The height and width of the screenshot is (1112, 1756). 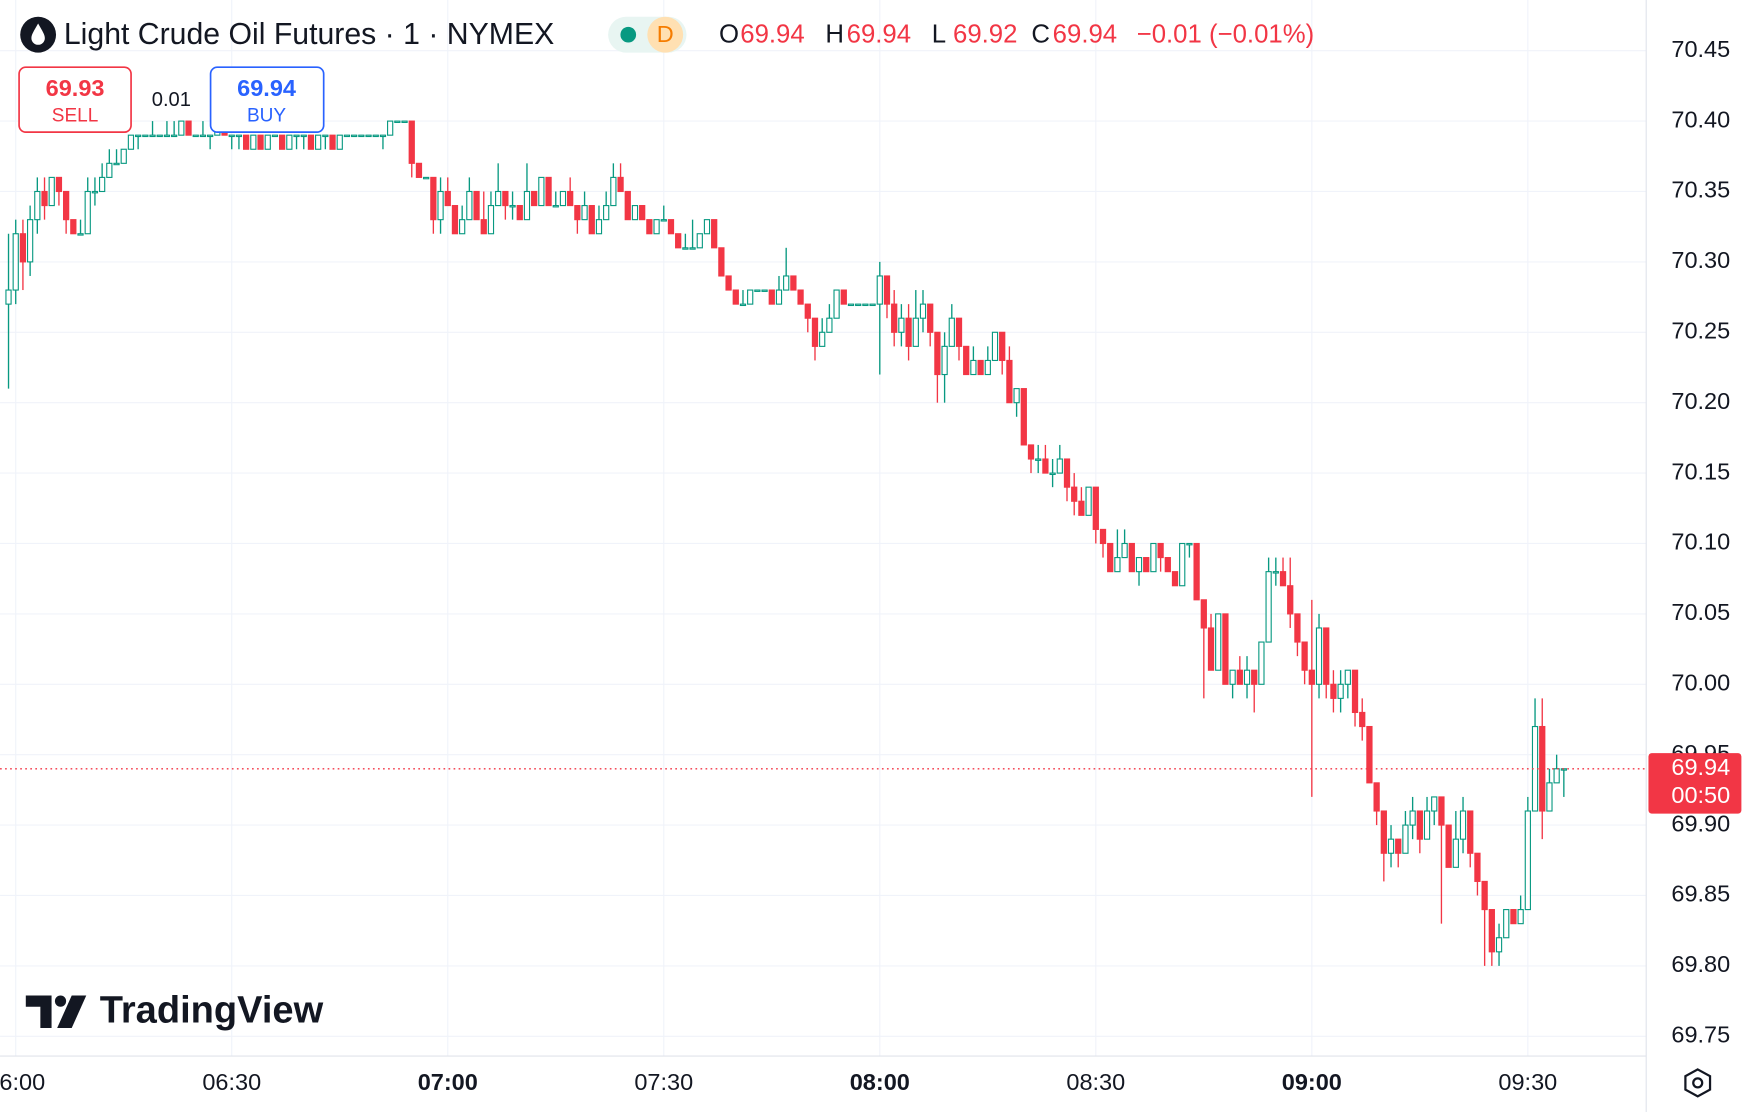 I want to click on settings-icon, so click(x=1698, y=1083).